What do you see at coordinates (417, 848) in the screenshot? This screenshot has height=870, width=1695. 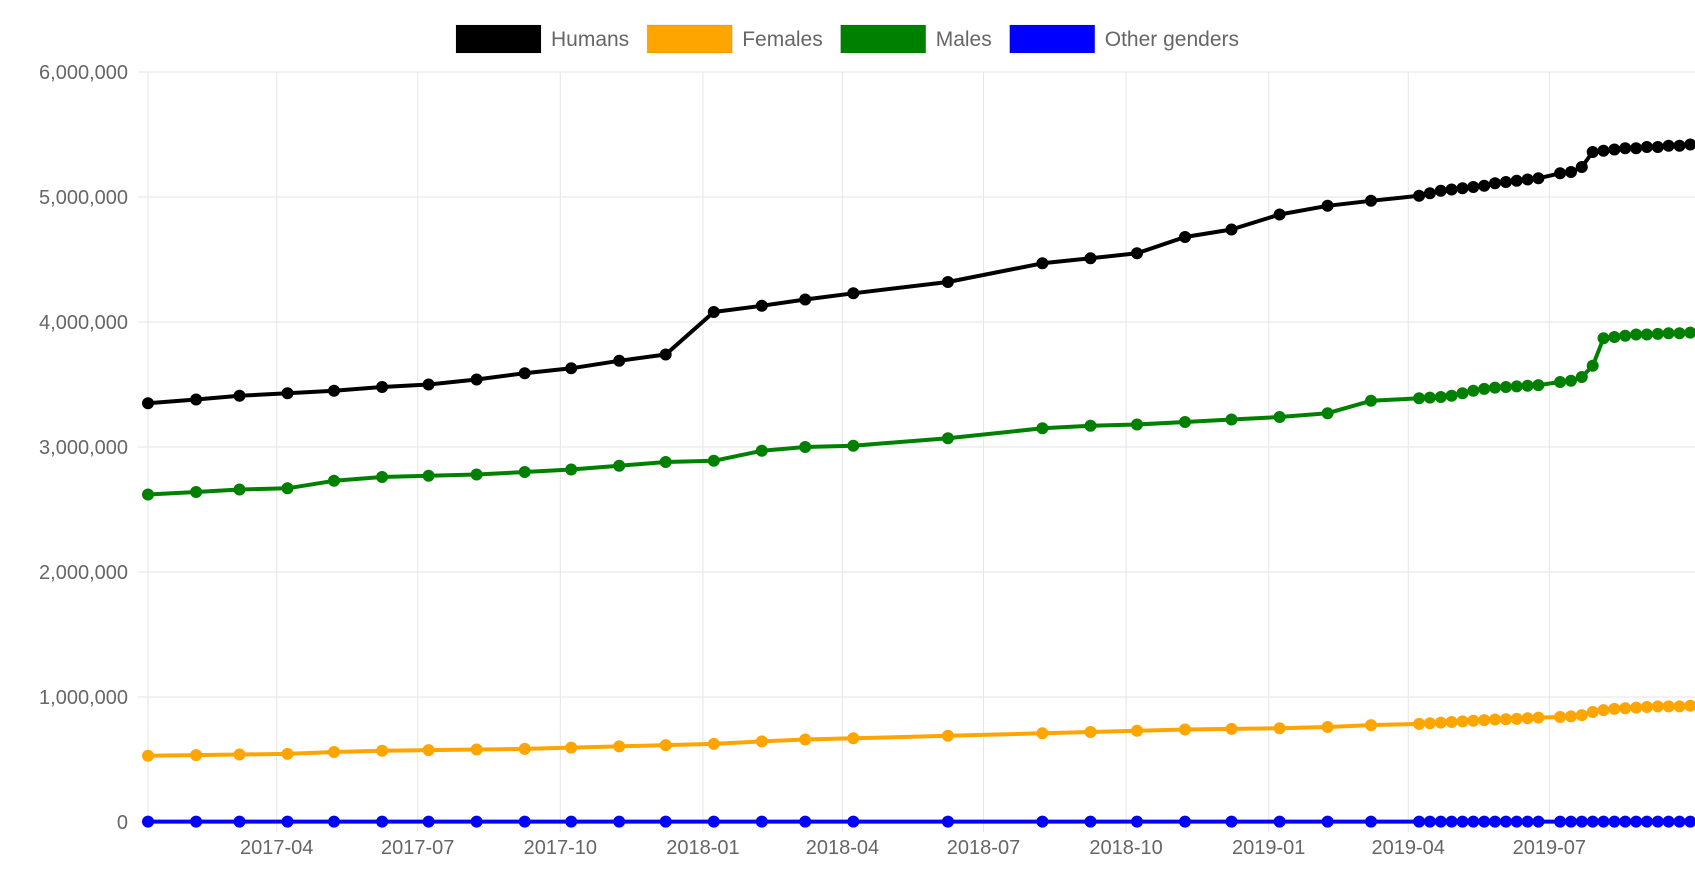 I see `x-tick-label: 2017-07` at bounding box center [417, 848].